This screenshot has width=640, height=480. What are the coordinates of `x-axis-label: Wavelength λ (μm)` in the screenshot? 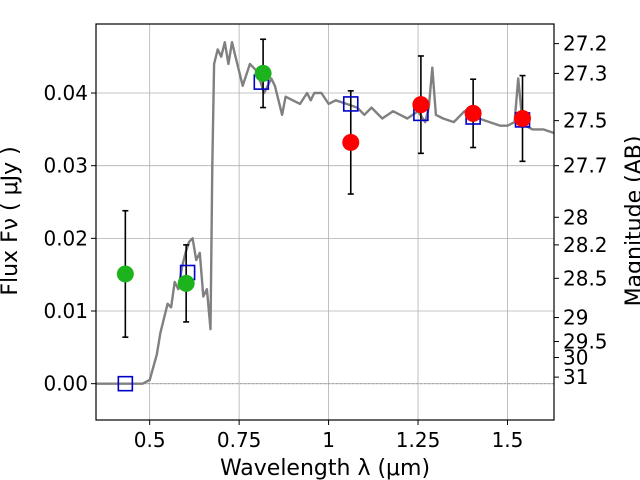 It's located at (325, 468).